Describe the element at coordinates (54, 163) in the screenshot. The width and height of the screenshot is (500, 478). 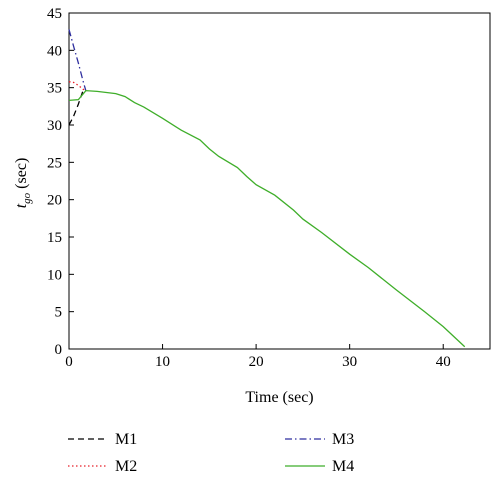
I see `y-tick-label: 25` at that location.